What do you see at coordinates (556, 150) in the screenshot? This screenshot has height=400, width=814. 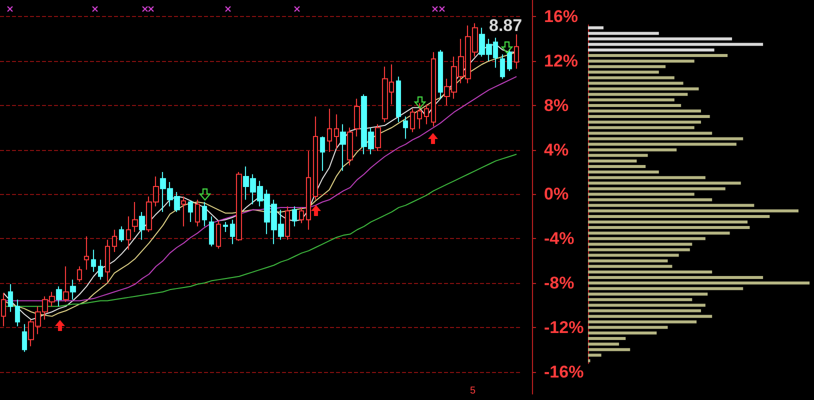 I see `y-tick-label: 4%` at bounding box center [556, 150].